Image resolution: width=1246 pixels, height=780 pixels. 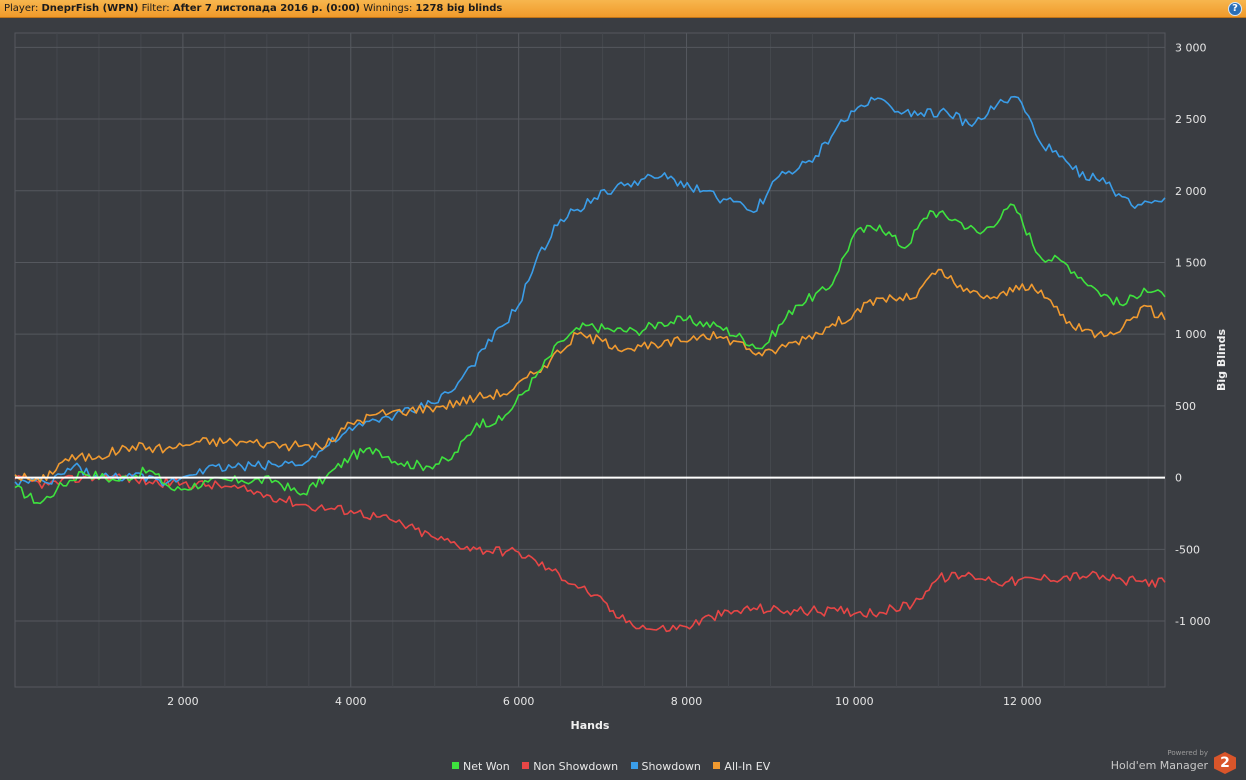 What do you see at coordinates (1191, 191) in the screenshot?
I see `y-tick-label: 2 000` at bounding box center [1191, 191].